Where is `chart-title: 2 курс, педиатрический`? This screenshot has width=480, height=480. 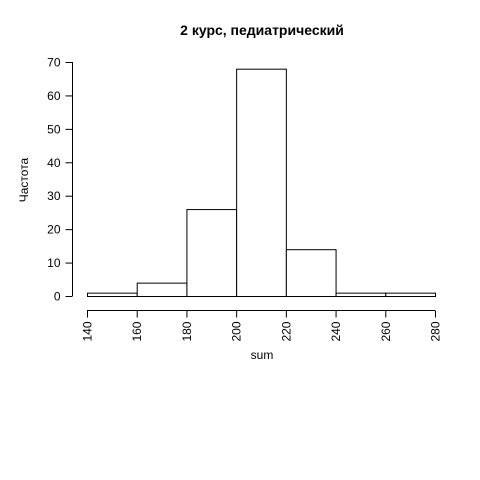
chart-title: 2 курс, педиатрический is located at coordinates (262, 30).